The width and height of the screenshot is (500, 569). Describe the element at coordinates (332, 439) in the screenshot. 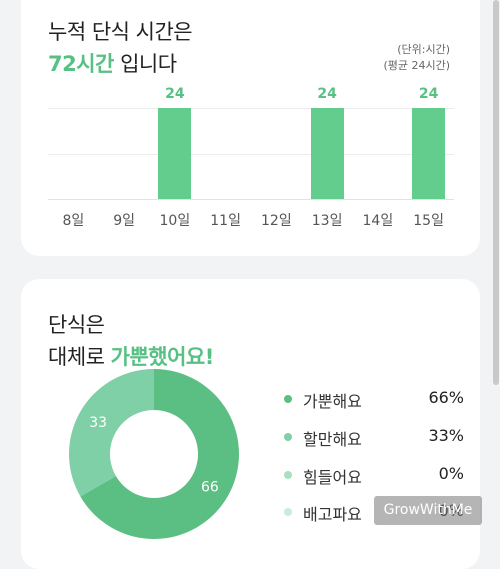

I see `legend-label: 할만해요` at that location.